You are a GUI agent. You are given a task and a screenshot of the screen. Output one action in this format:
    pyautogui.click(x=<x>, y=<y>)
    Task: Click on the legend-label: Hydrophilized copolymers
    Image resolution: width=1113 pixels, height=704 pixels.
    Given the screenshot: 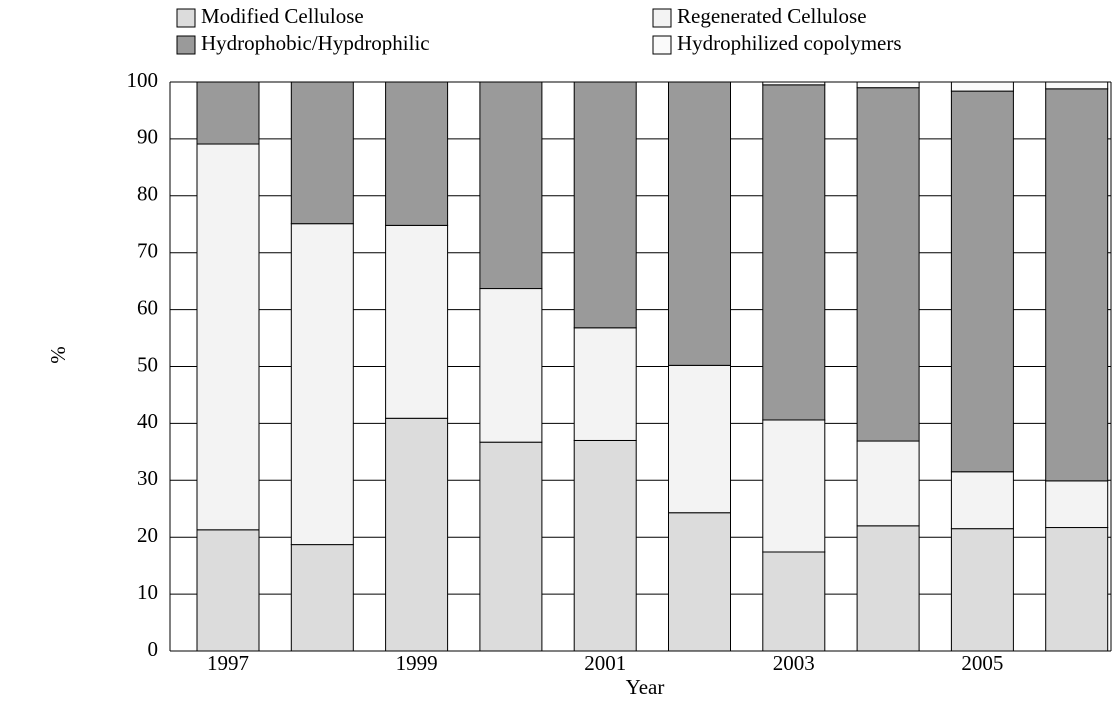 What is the action you would take?
    pyautogui.click(x=789, y=43)
    